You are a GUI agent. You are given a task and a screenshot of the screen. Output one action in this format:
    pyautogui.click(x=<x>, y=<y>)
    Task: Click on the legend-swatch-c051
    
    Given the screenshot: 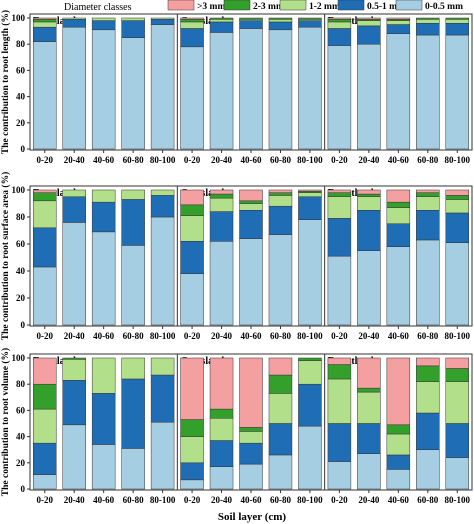 What is the action you would take?
    pyautogui.click(x=351, y=5)
    